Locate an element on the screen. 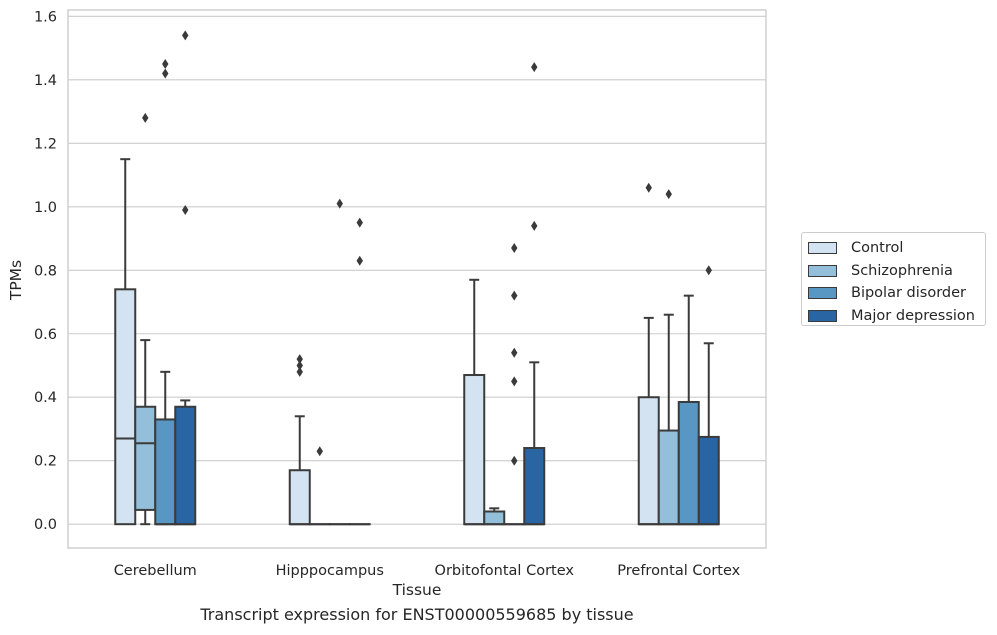  x-axis-title: Tissue is located at coordinates (417, 590).